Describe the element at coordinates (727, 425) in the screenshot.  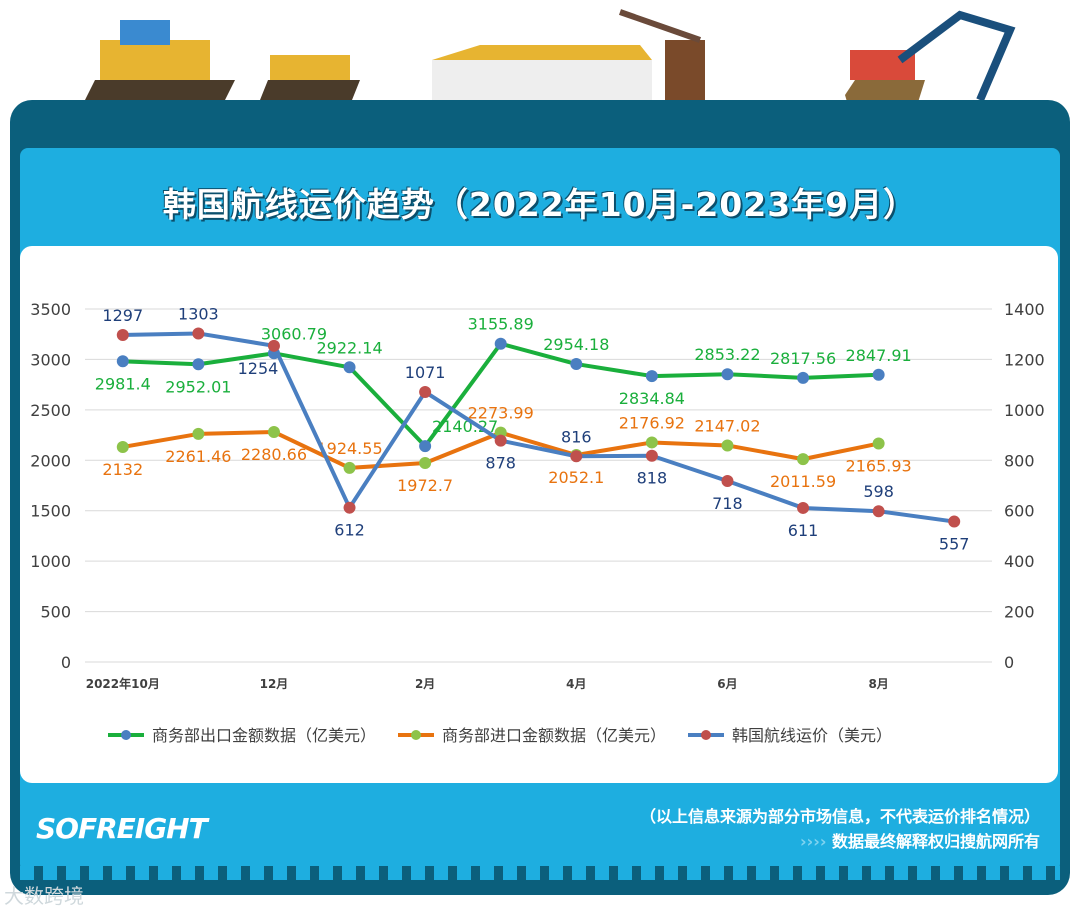
I see `data-label: 2147.02` at that location.